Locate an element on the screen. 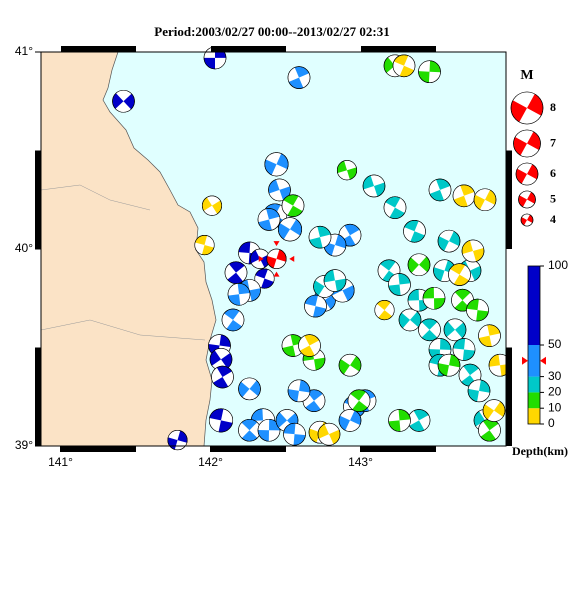  main-event is located at coordinates (276, 258).